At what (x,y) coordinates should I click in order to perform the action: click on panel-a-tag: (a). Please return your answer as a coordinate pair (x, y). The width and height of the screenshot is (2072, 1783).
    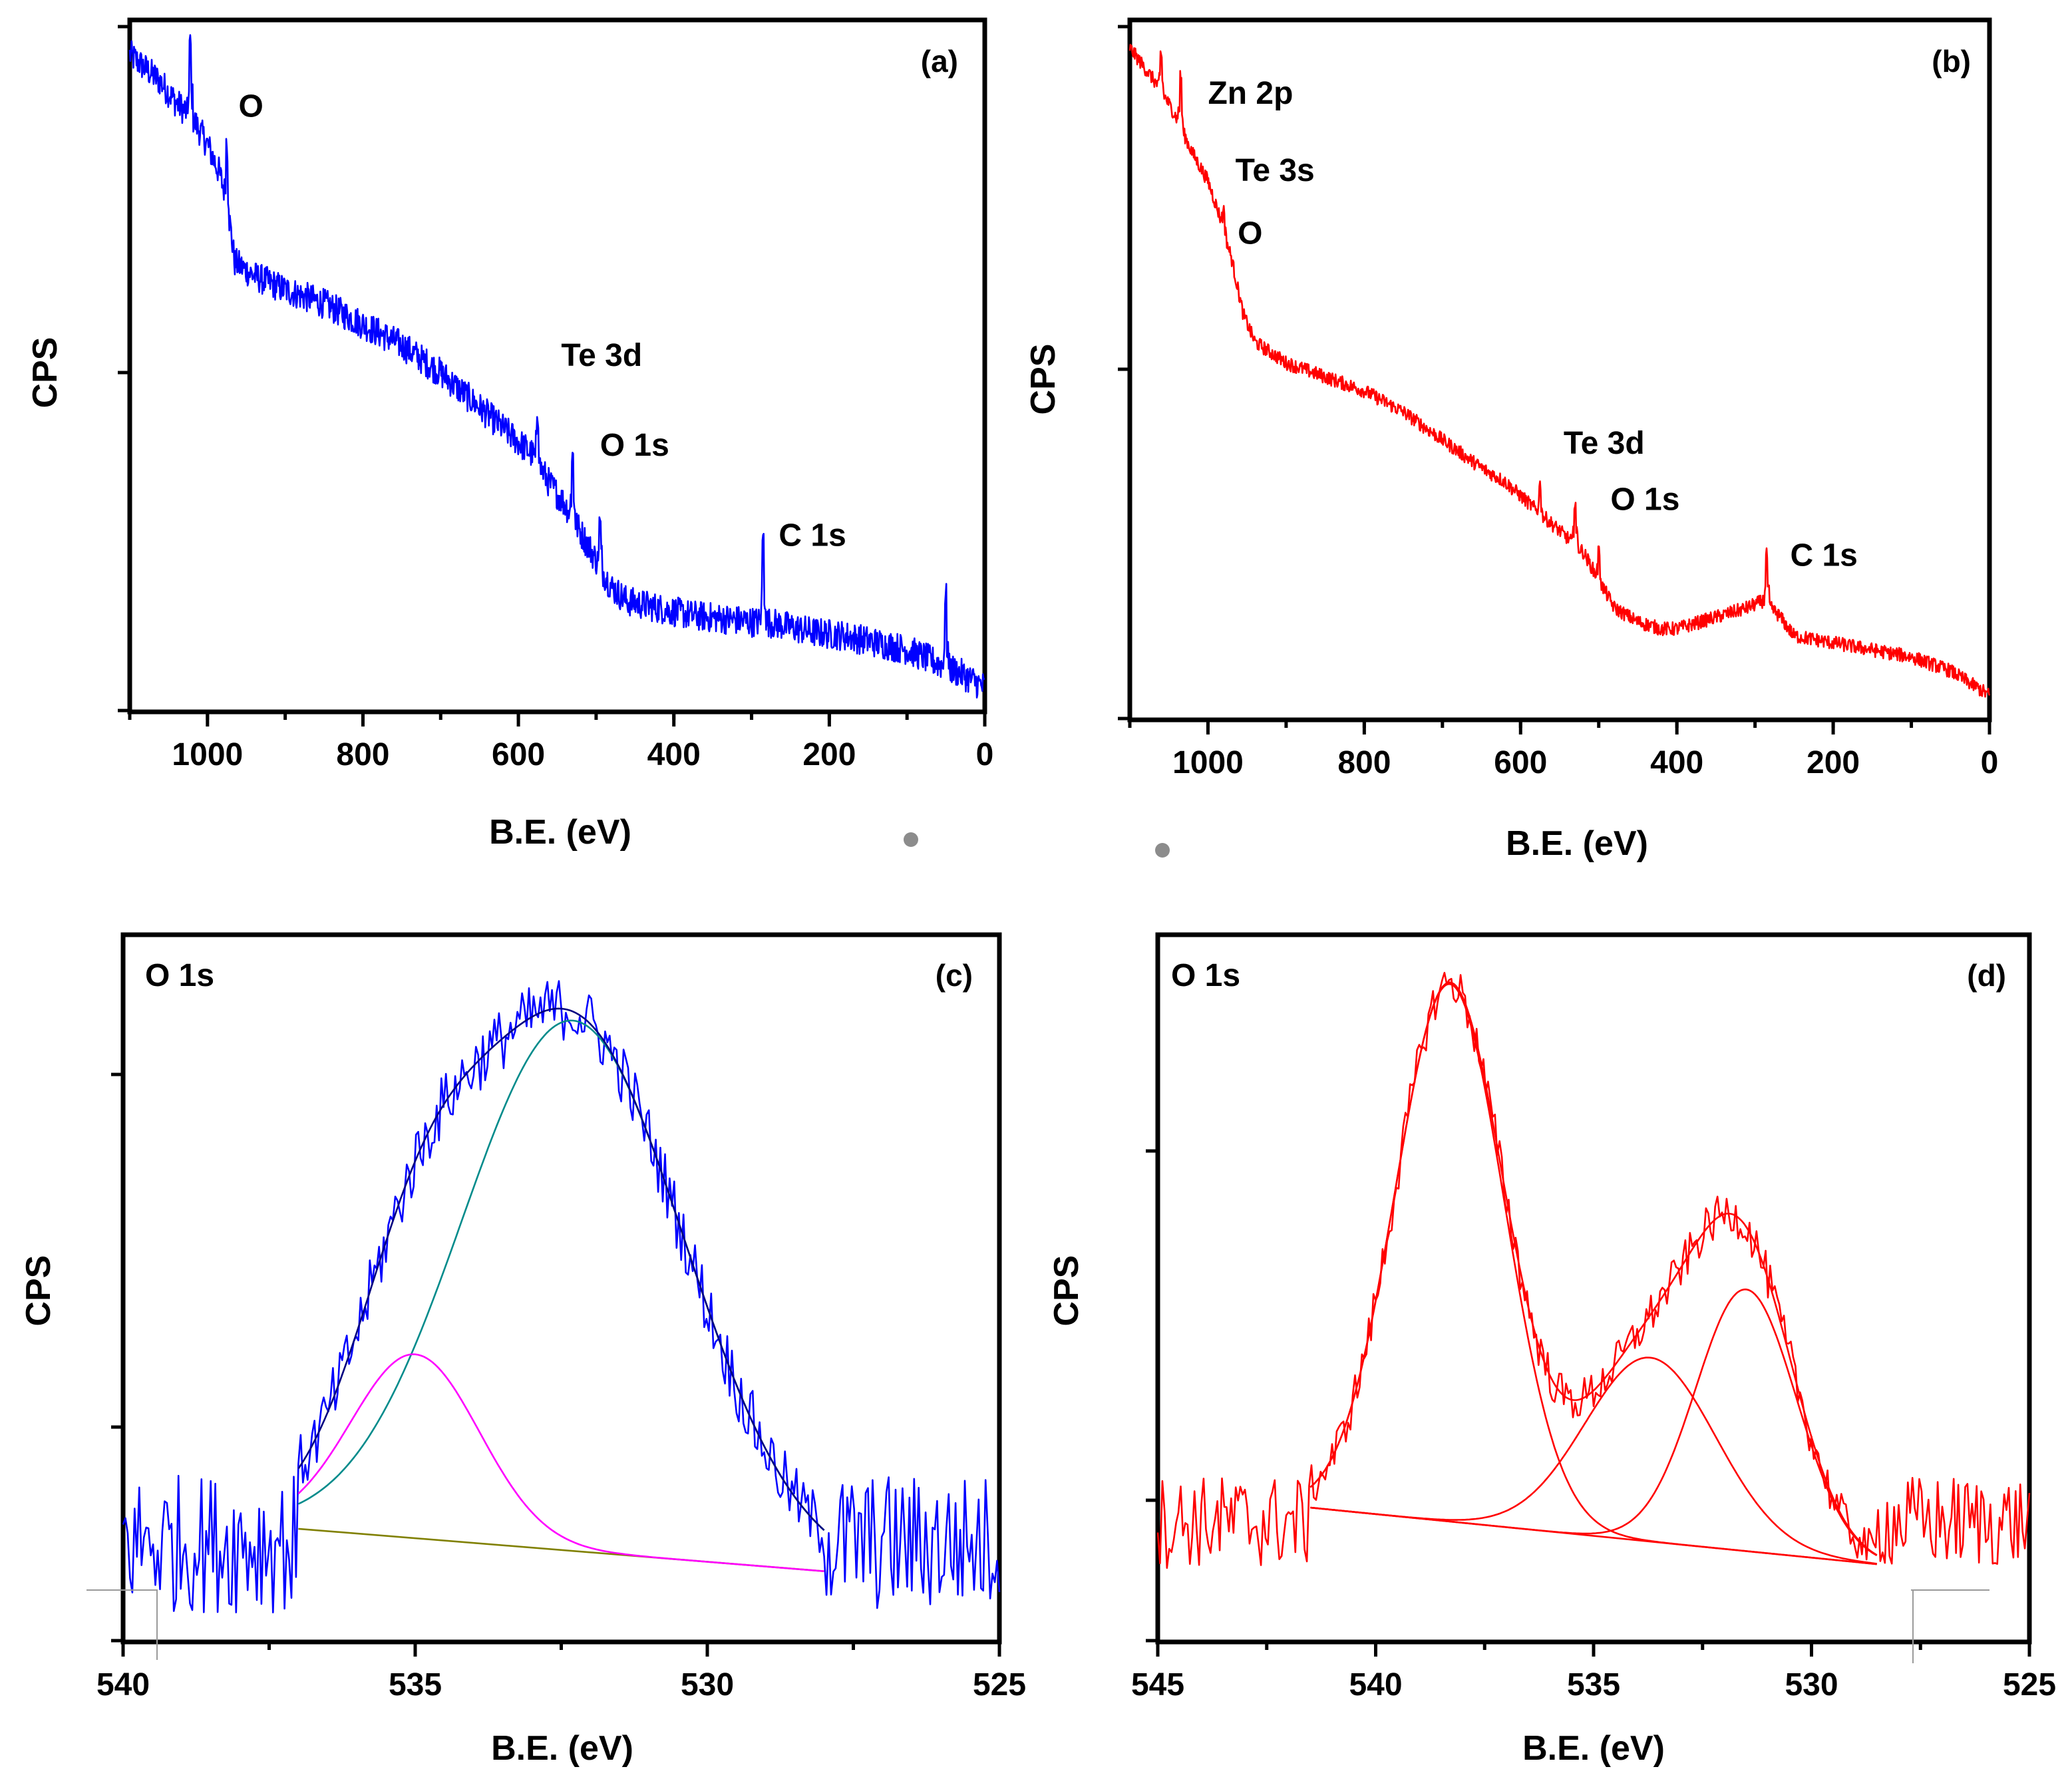
    Looking at the image, I should click on (939, 61).